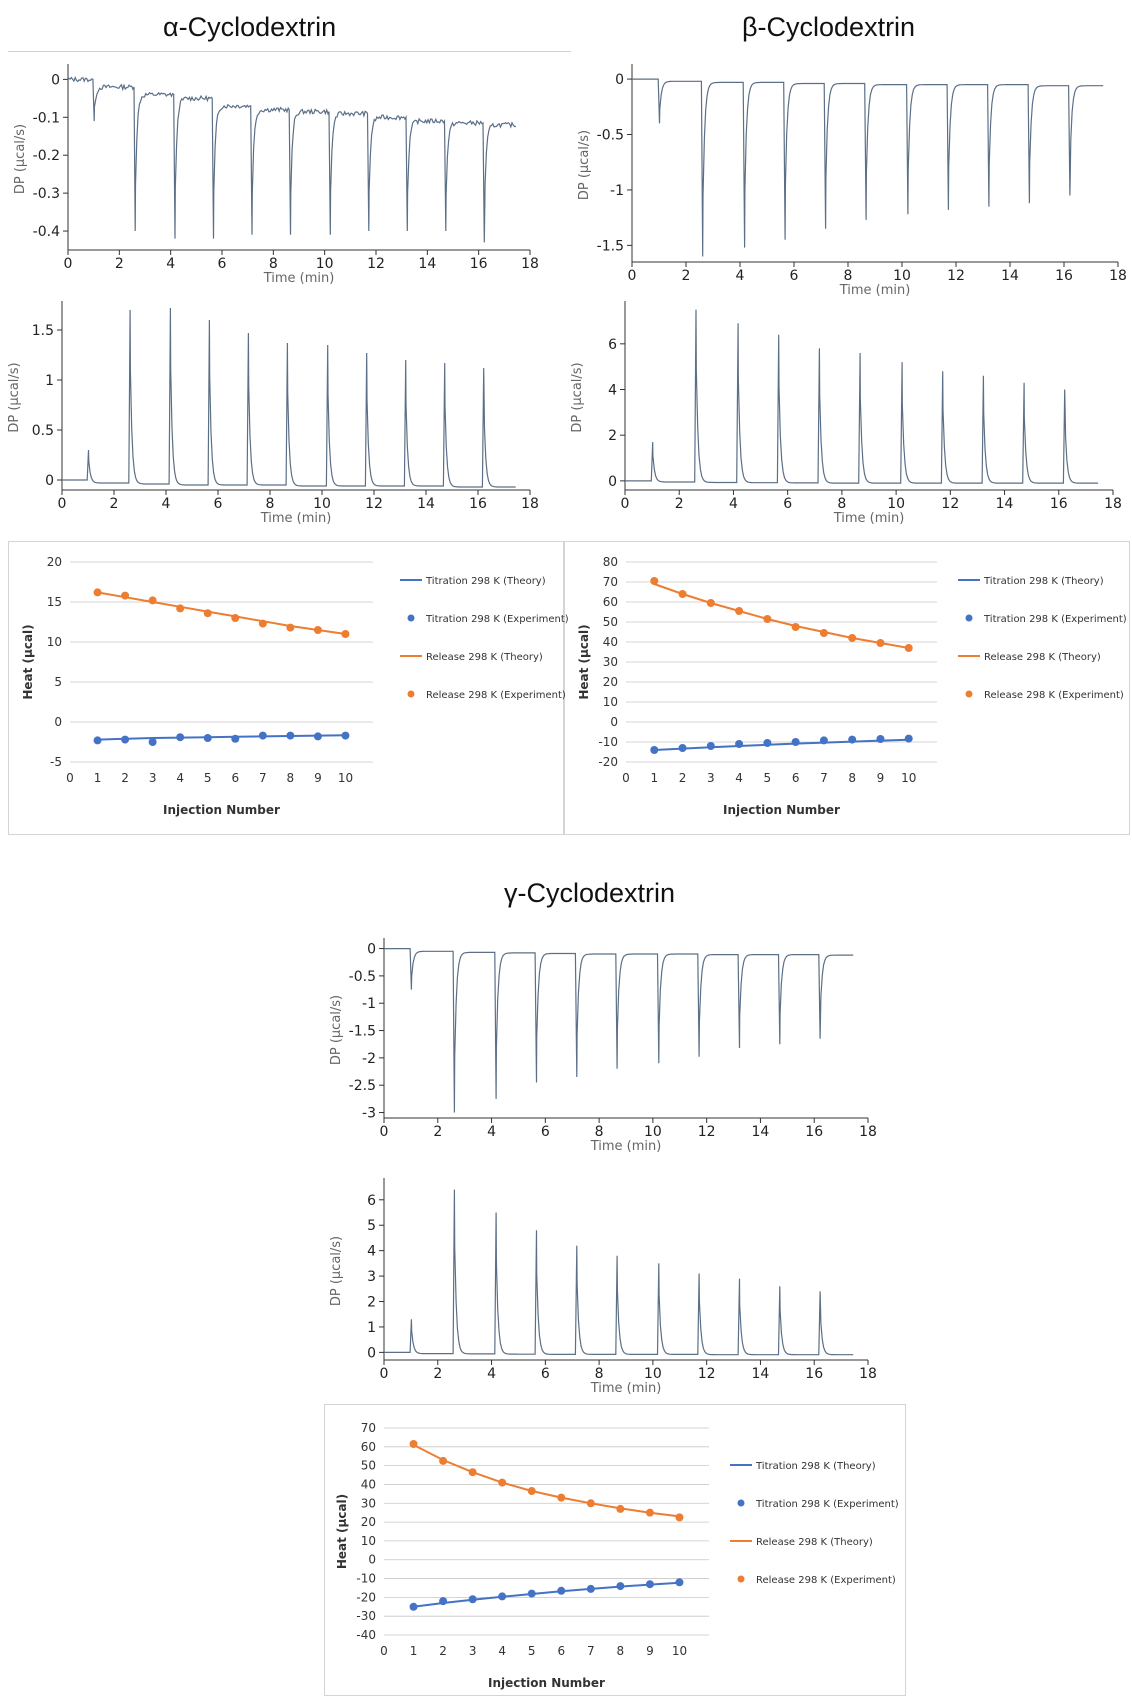 This screenshot has width=1132, height=1696. I want to click on y-tick-label: 1.5, so click(43, 331).